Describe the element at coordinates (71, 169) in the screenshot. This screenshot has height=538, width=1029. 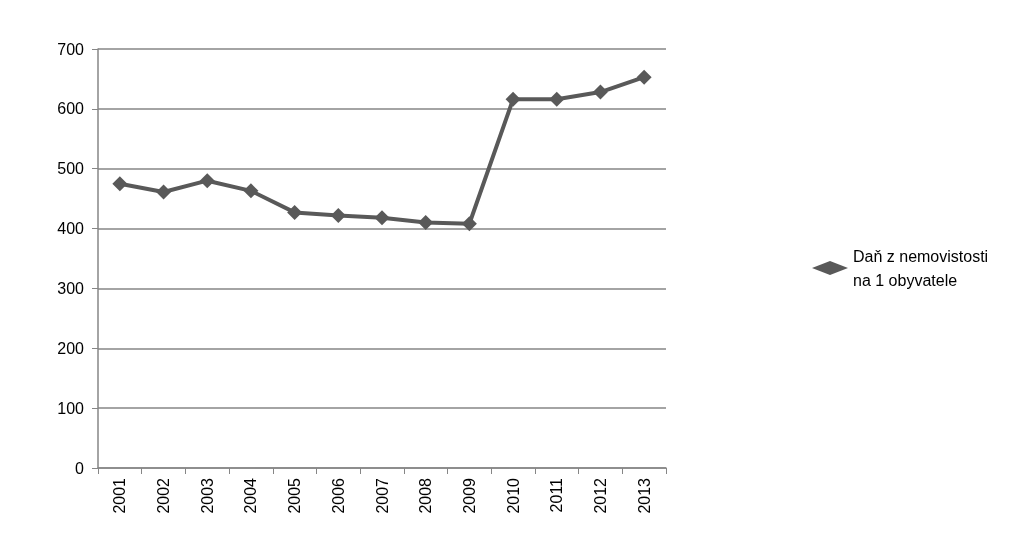
I see `y-tick-label: 500` at that location.